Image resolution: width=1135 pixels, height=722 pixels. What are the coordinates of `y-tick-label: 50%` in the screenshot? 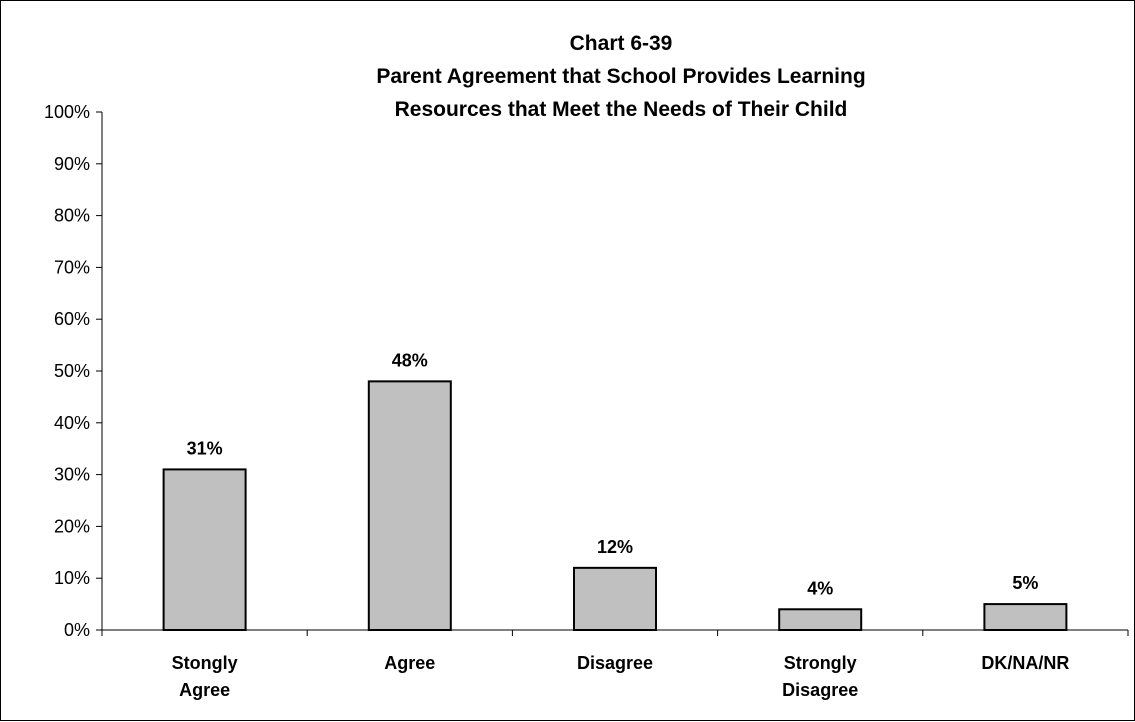 It's located at (72, 371).